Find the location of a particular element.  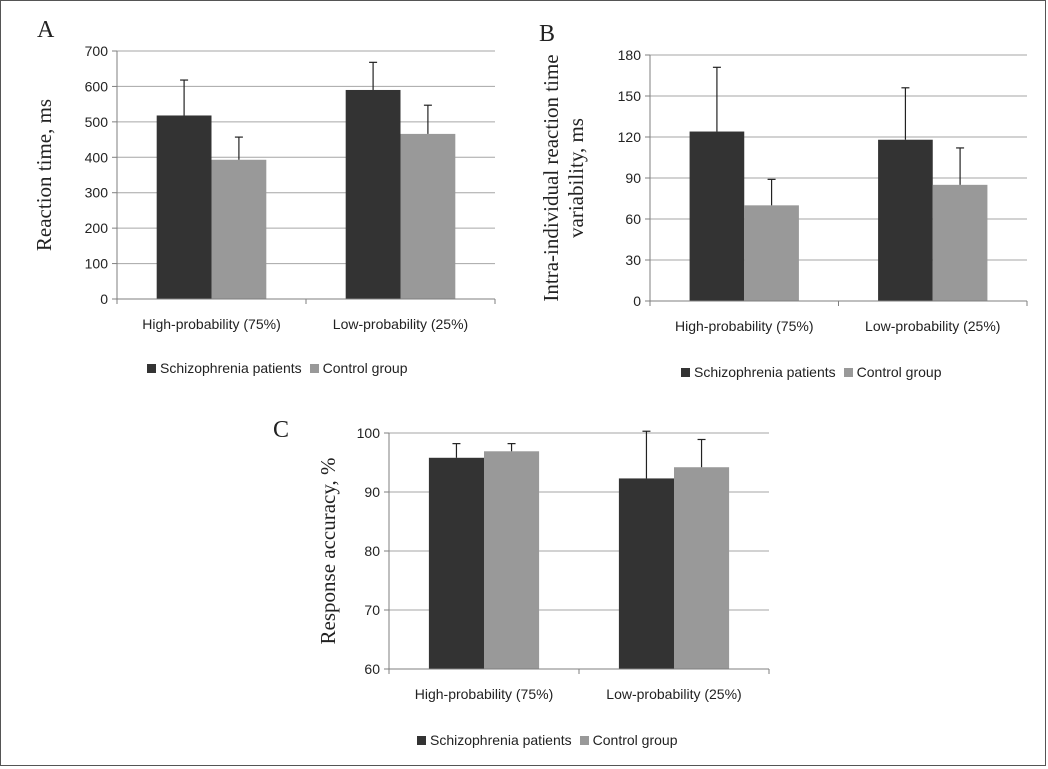

panel-letter-c: C is located at coordinates (281, 430).